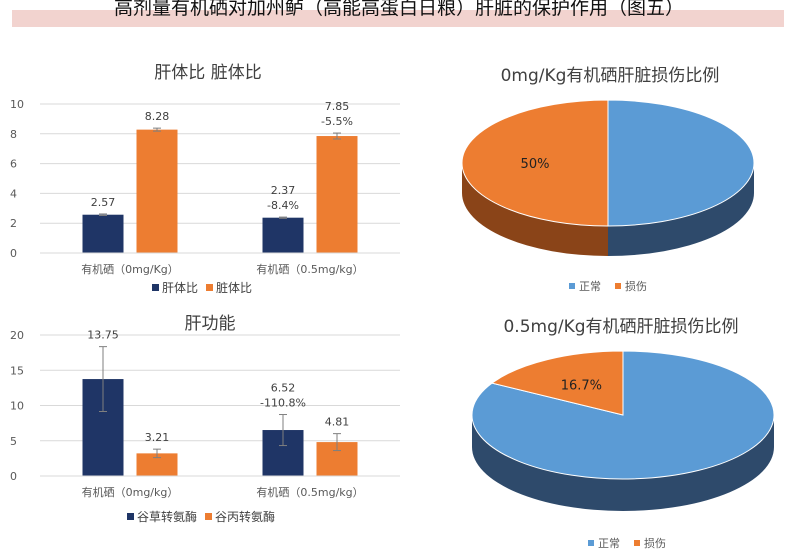  Describe the element at coordinates (13, 441) in the screenshot. I see `y-tick-label: 5` at that location.